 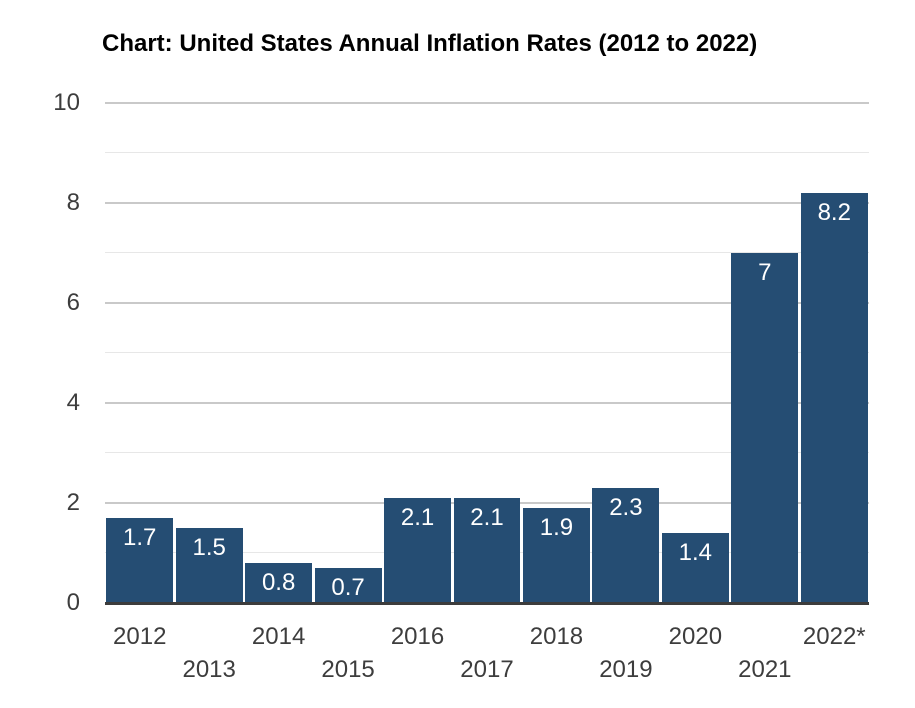 What do you see at coordinates (73, 502) in the screenshot?
I see `y-axis-label: 2` at bounding box center [73, 502].